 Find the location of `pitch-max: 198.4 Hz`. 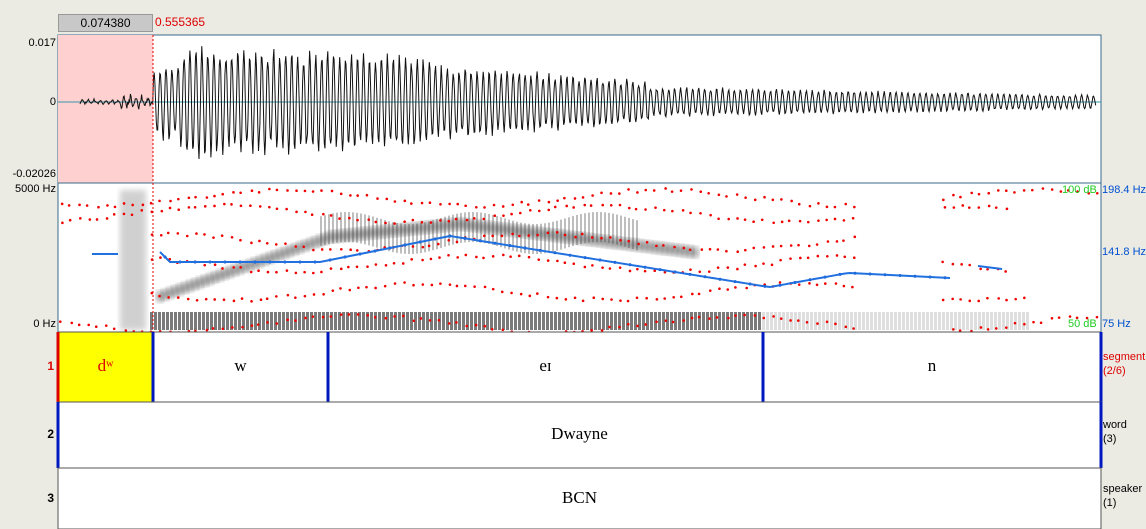

pitch-max: 198.4 Hz is located at coordinates (1124, 190).